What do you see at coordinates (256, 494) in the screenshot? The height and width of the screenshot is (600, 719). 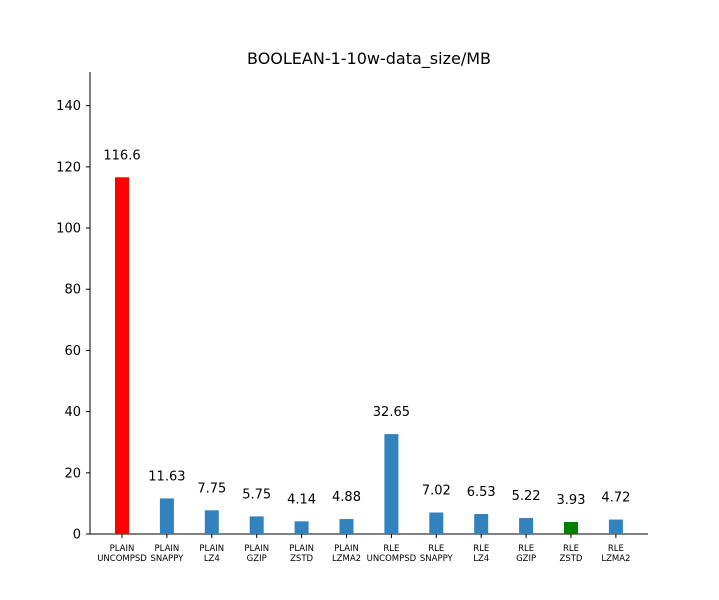 I see `data-label: 5.75` at bounding box center [256, 494].